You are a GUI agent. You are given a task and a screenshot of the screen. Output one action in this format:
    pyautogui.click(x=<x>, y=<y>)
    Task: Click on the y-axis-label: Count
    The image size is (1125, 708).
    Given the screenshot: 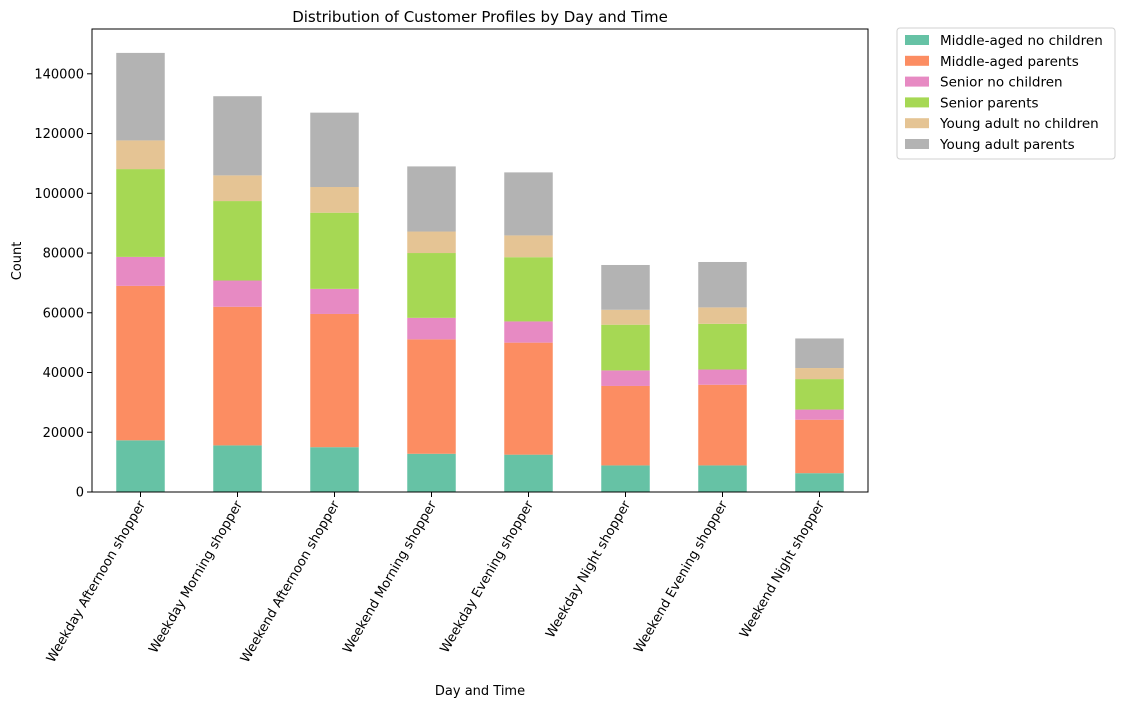 What is the action you would take?
    pyautogui.click(x=17, y=261)
    